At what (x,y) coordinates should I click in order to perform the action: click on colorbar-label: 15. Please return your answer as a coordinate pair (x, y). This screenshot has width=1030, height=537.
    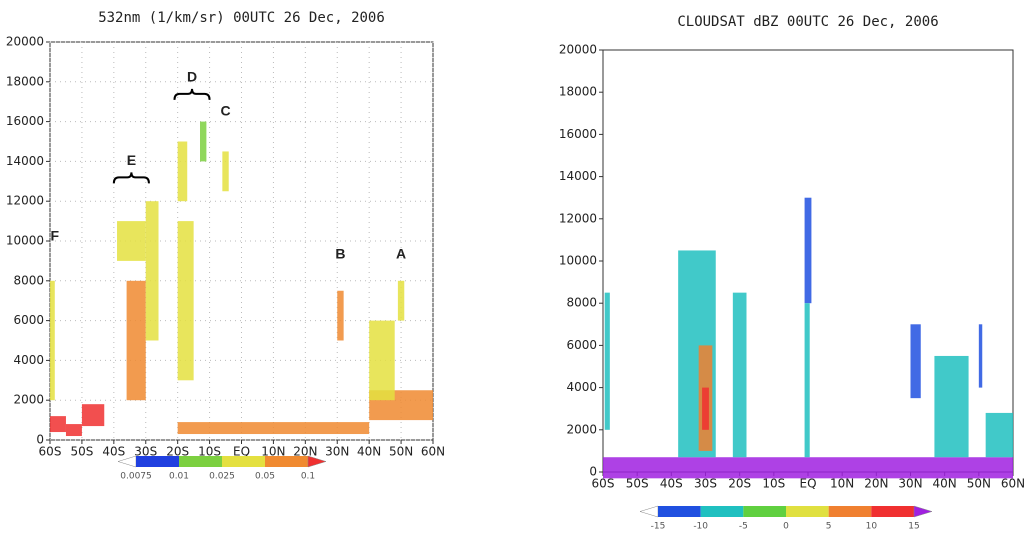
    Looking at the image, I should click on (913, 527).